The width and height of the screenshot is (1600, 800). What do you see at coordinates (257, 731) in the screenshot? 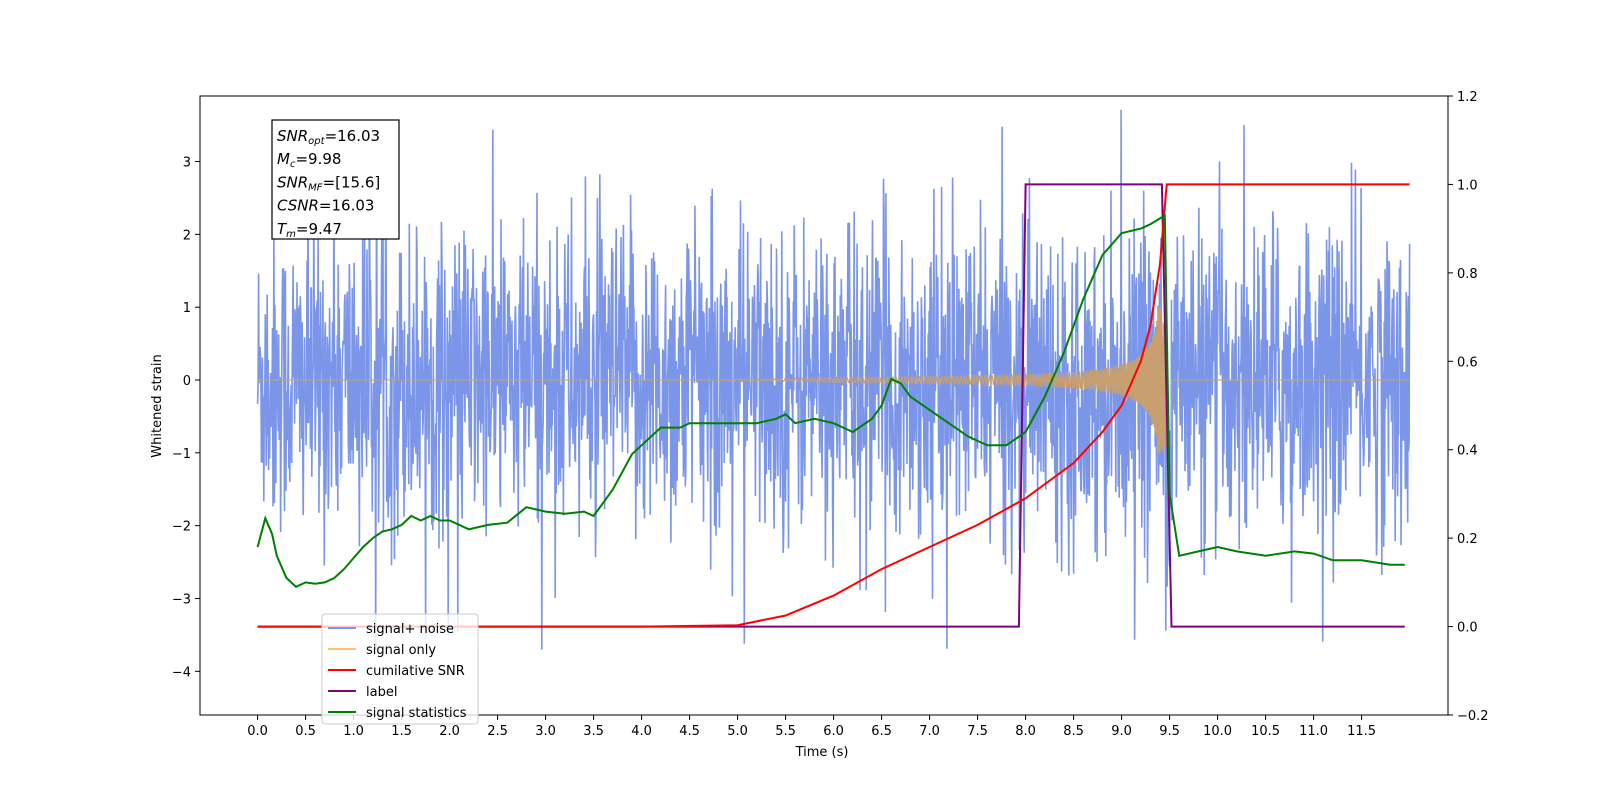
I see `x-tick-label: 0.0` at bounding box center [257, 731].